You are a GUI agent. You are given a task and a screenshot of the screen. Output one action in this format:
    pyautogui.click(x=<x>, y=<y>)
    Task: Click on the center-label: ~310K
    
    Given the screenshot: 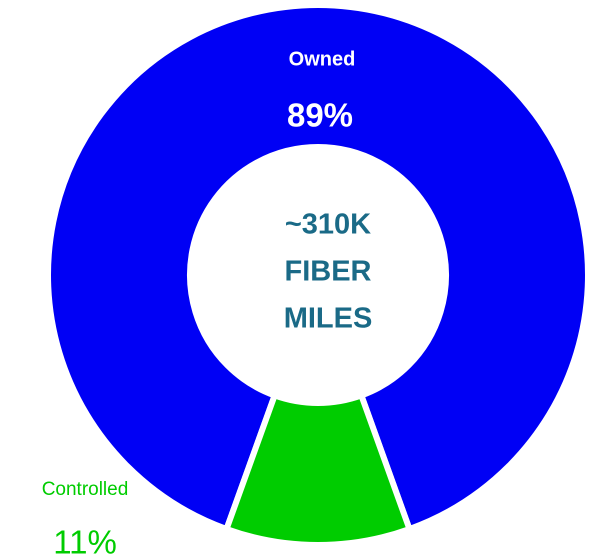 What is the action you would take?
    pyautogui.click(x=328, y=225)
    